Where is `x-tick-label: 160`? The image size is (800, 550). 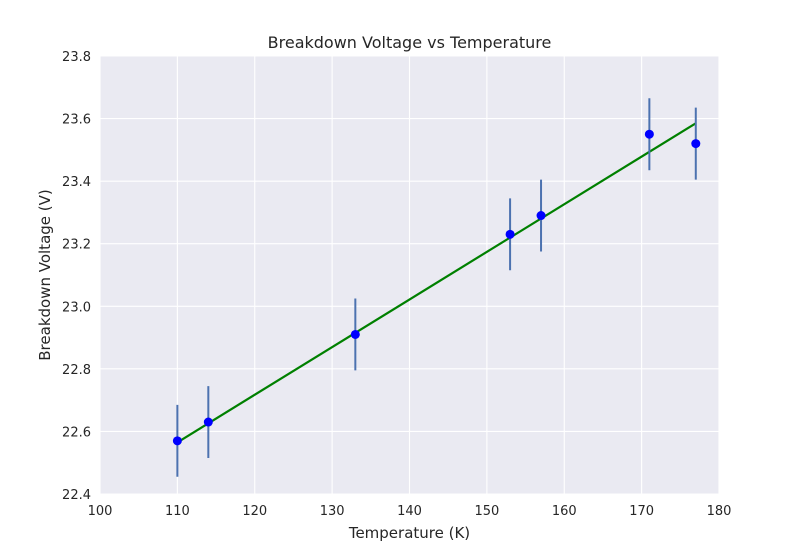
x-tick-label: 160 is located at coordinates (564, 511).